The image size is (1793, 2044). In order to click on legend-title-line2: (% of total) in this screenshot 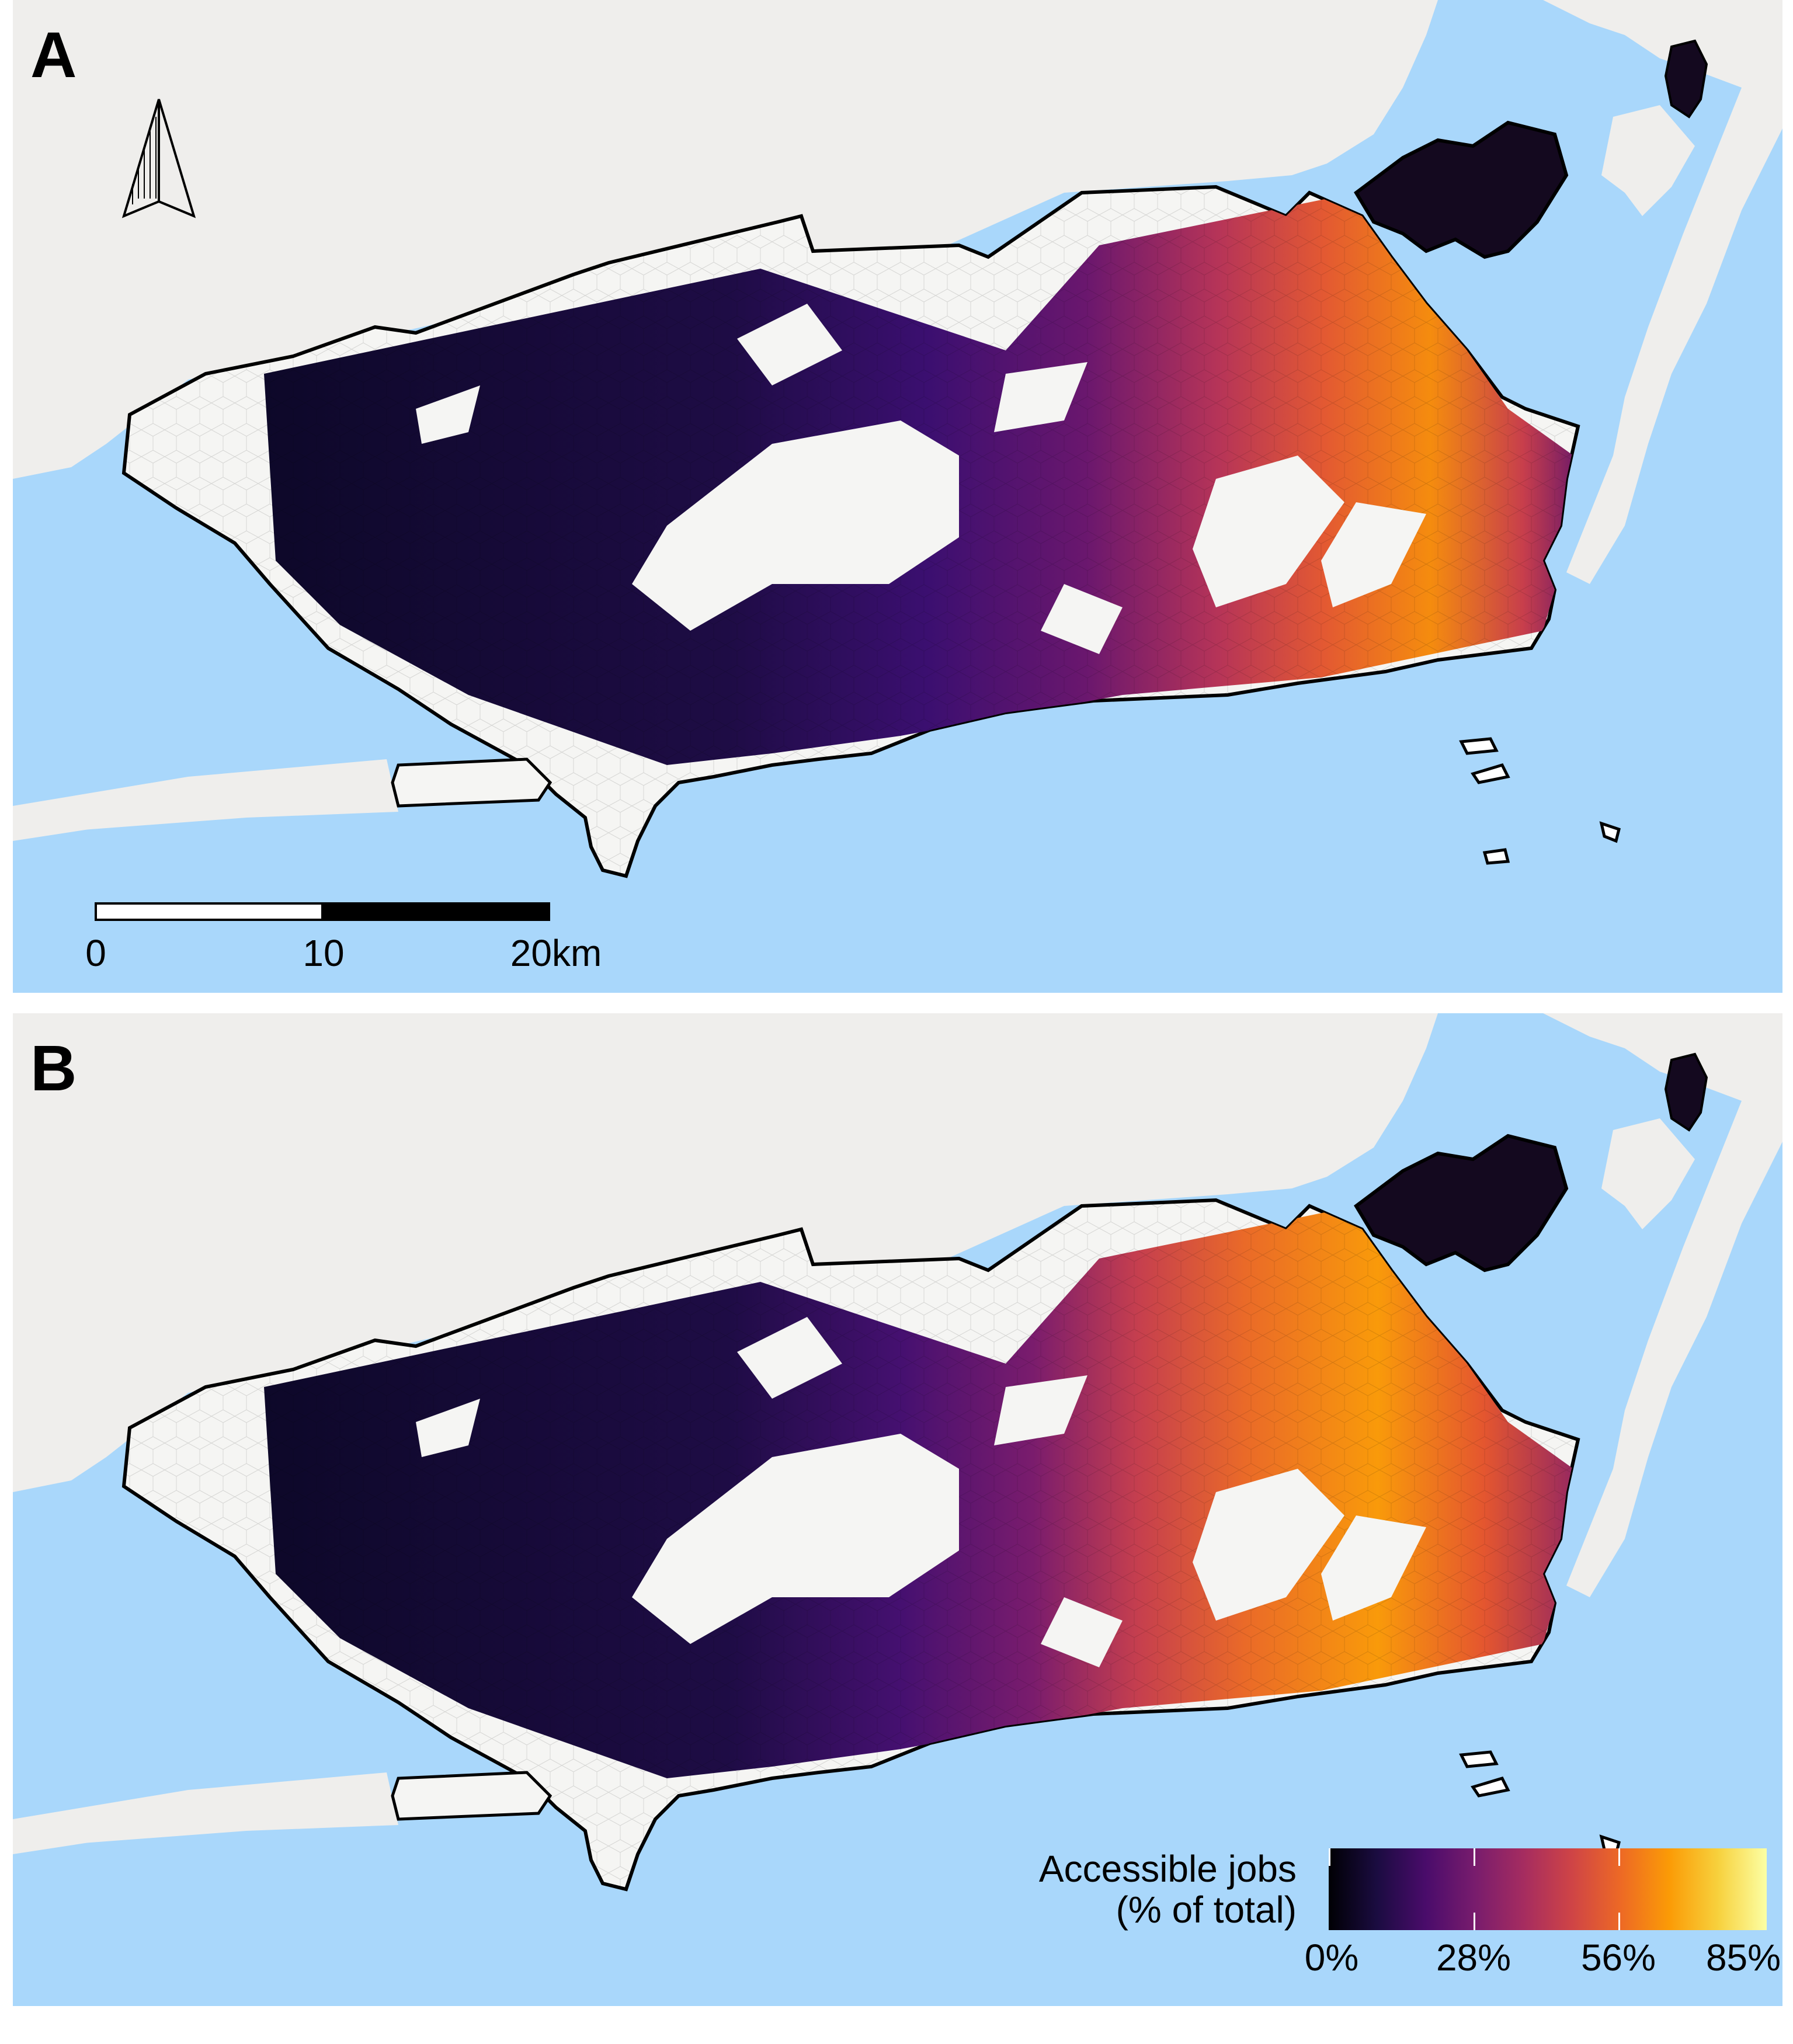, I will do `click(1206, 1910)`.